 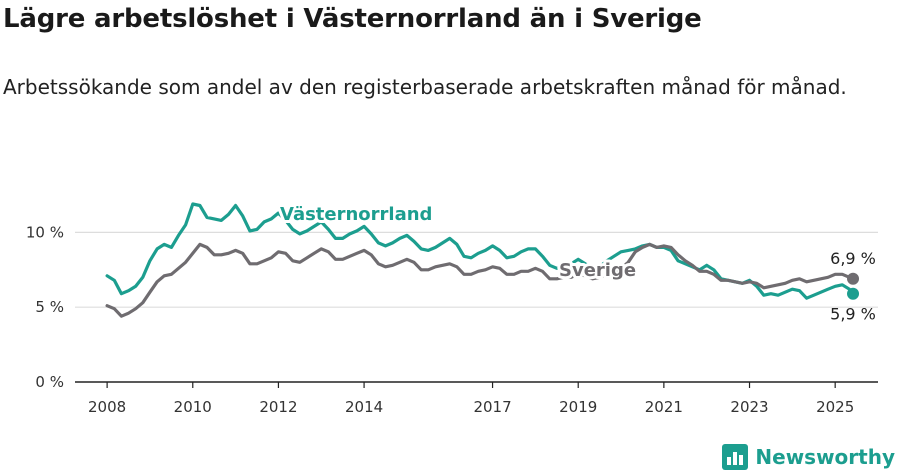 What do you see at coordinates (107, 407) in the screenshot?
I see `x-tick-label: 2008` at bounding box center [107, 407].